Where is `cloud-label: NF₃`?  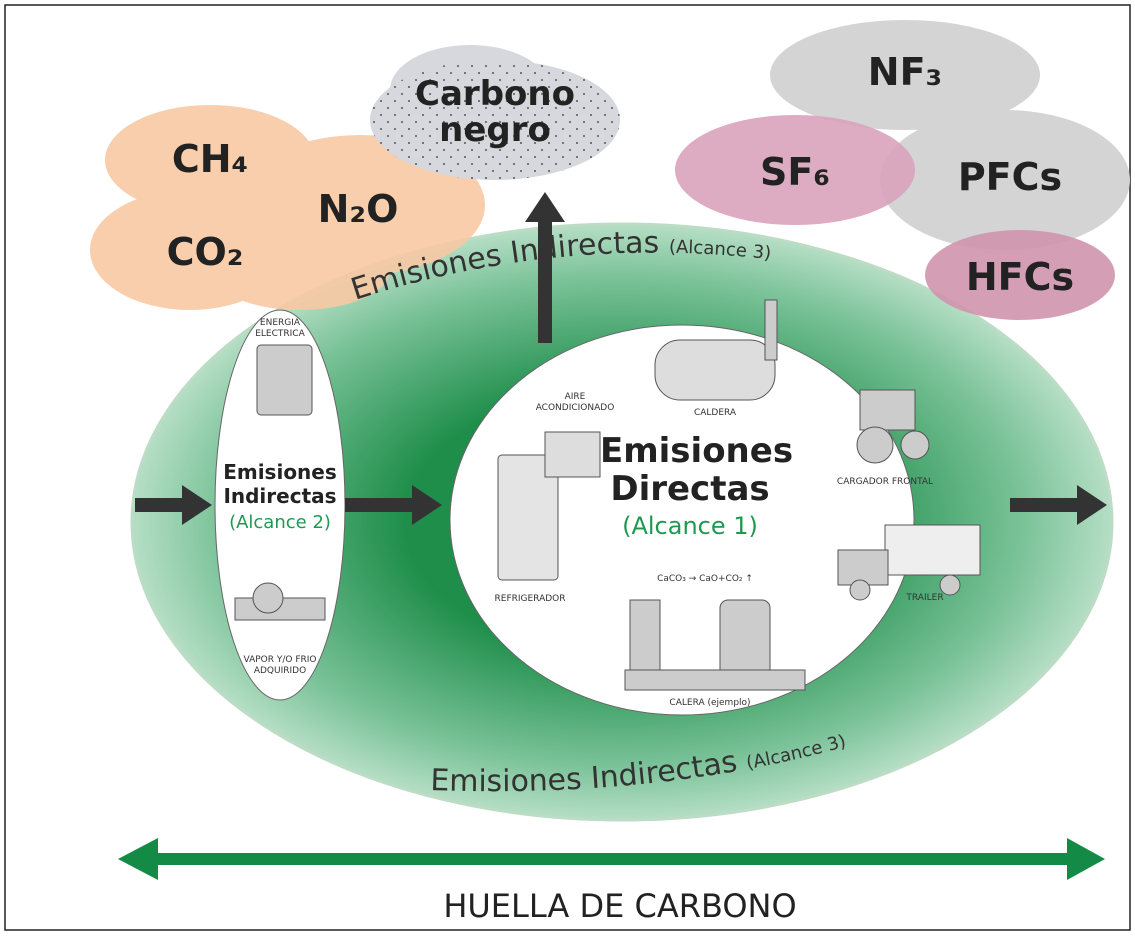
cloud-label: NF₃ is located at coordinates (905, 72).